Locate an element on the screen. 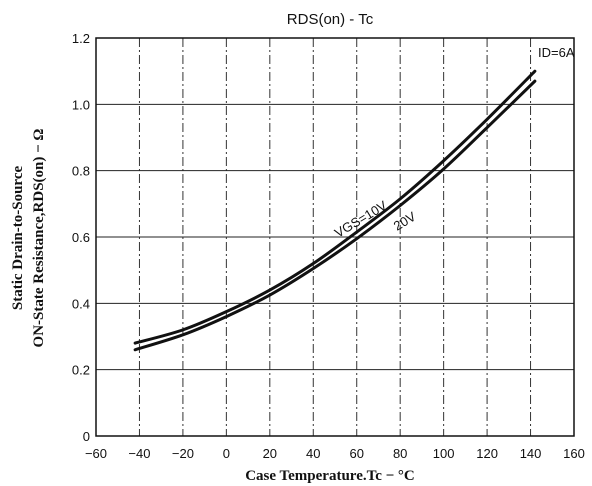 The image size is (592, 486). x-tick-label: 160 is located at coordinates (574, 453).